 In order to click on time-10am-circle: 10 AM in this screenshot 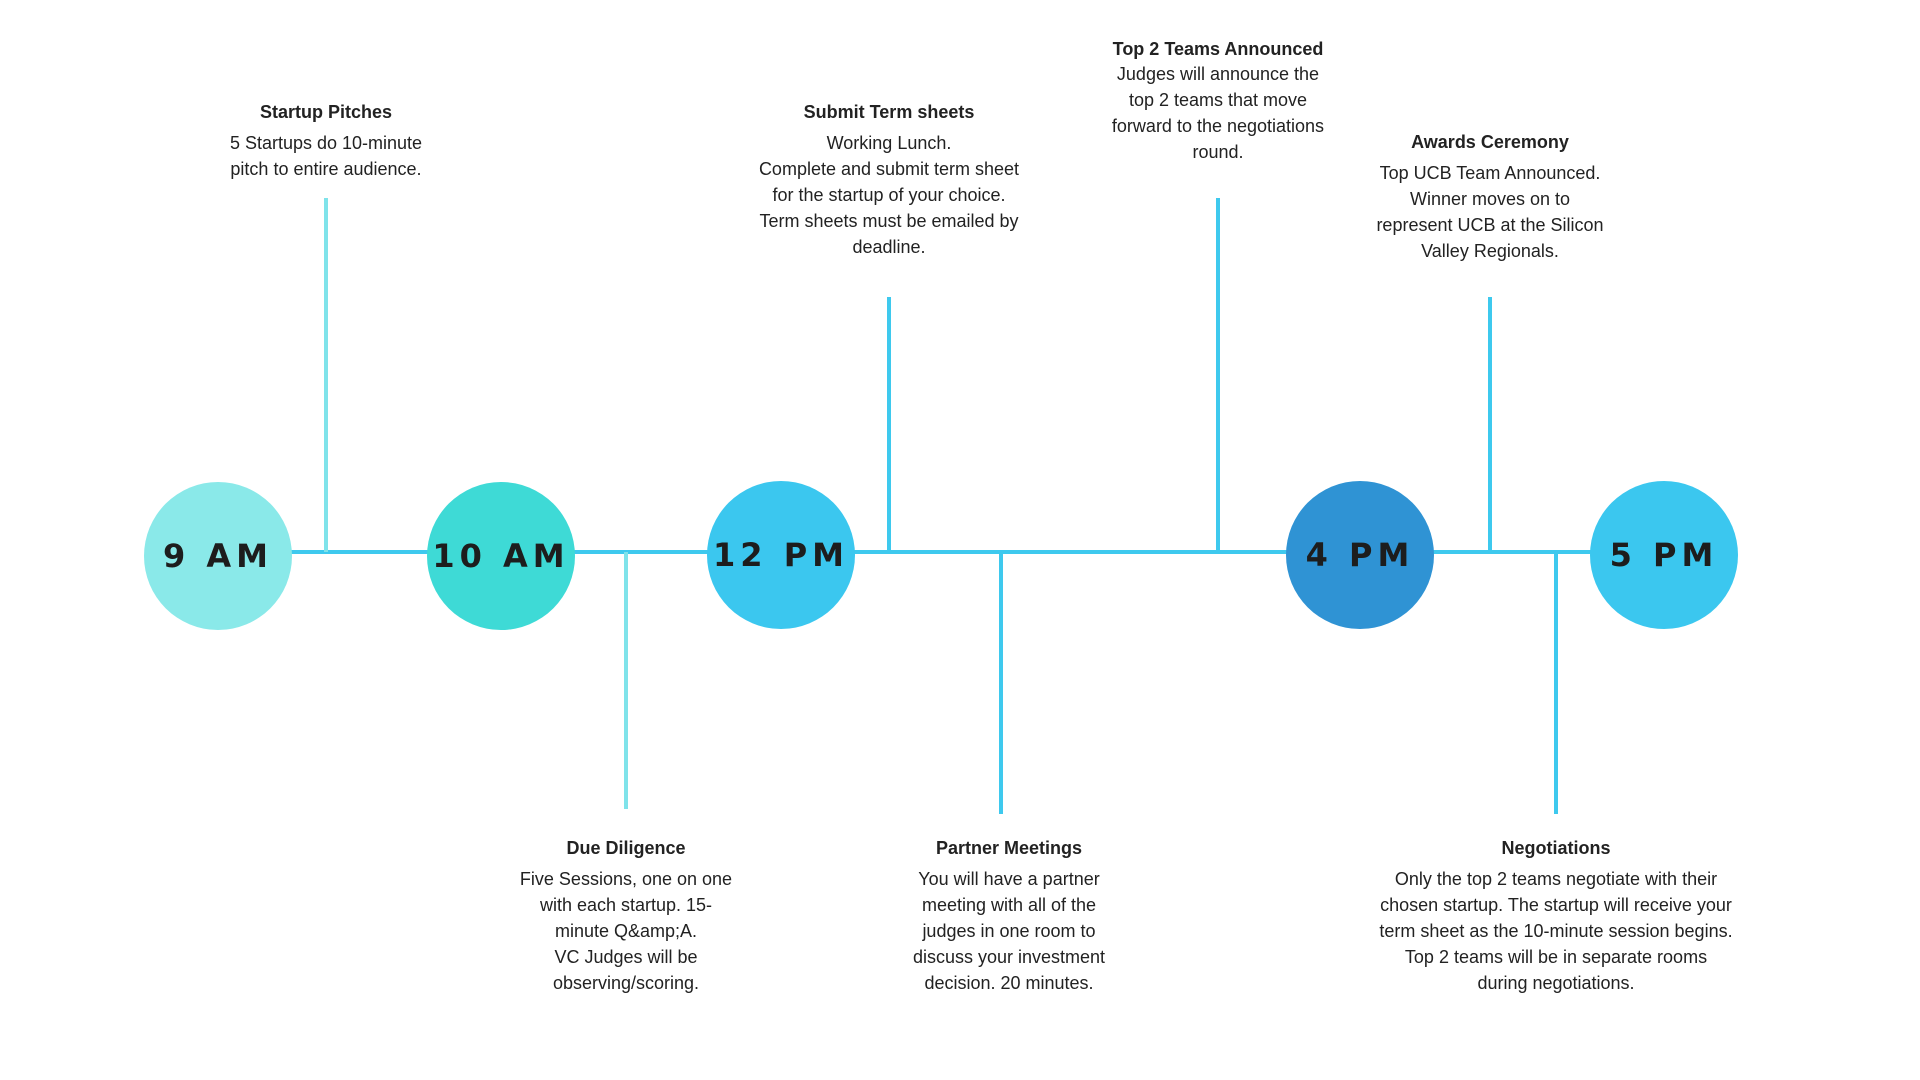, I will do `click(501, 556)`.